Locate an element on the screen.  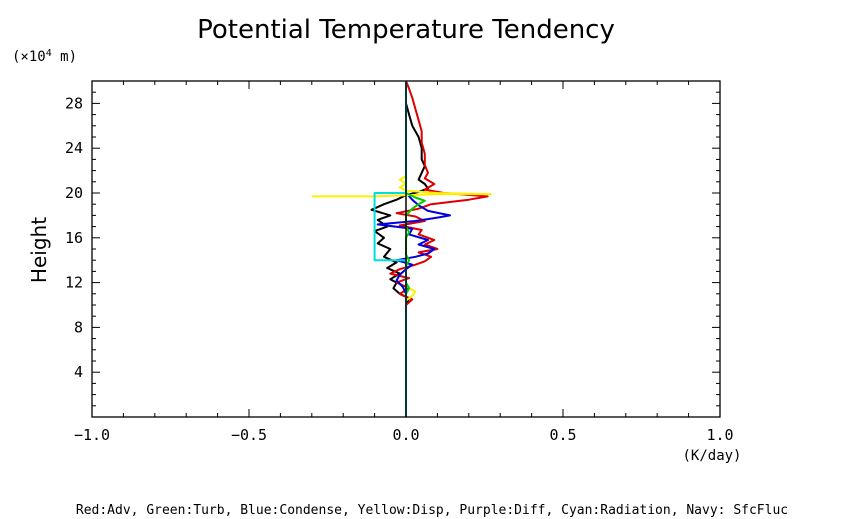
y-tick-label: 24 is located at coordinates (74, 148).